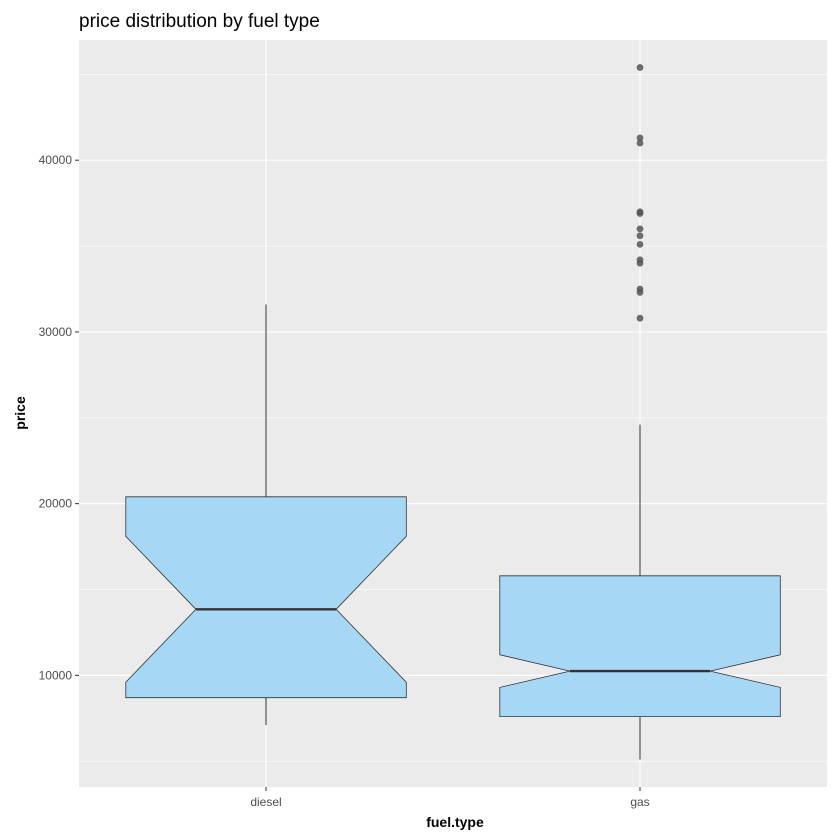 The image size is (840, 840). Describe the element at coordinates (59, 417) in the screenshot. I see `y-axis-ticks: 10000 20000 30000 40000` at that location.